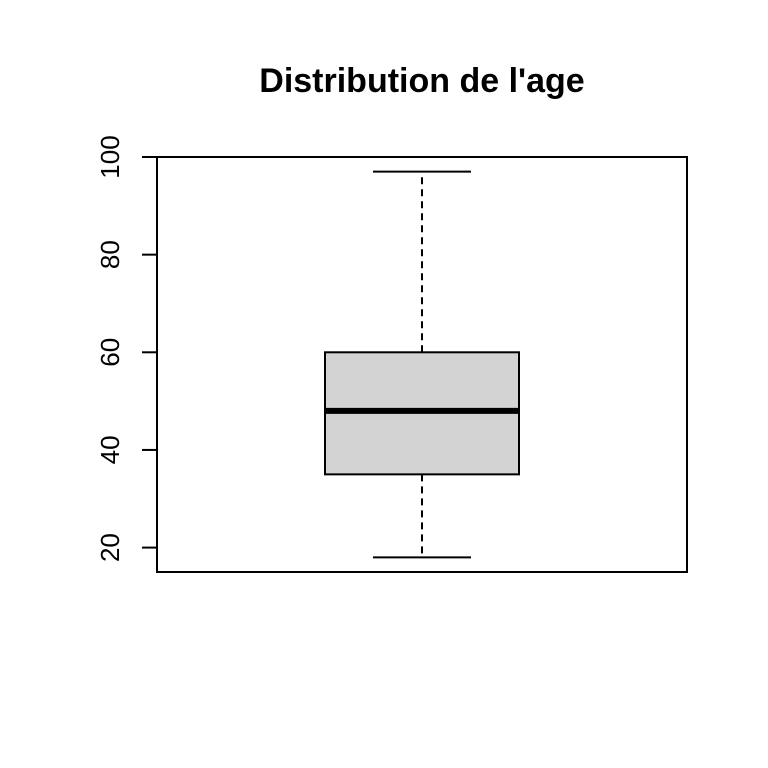  I want to click on y-tick-label-60: 60, so click(110, 352).